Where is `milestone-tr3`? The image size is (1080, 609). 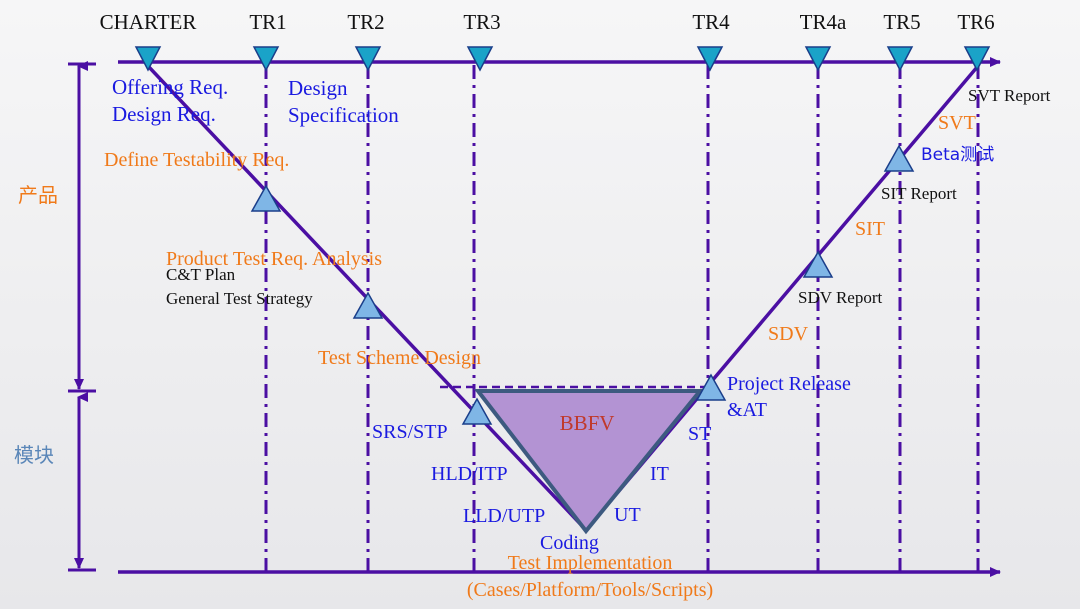
milestone-tr3 is located at coordinates (477, 411).